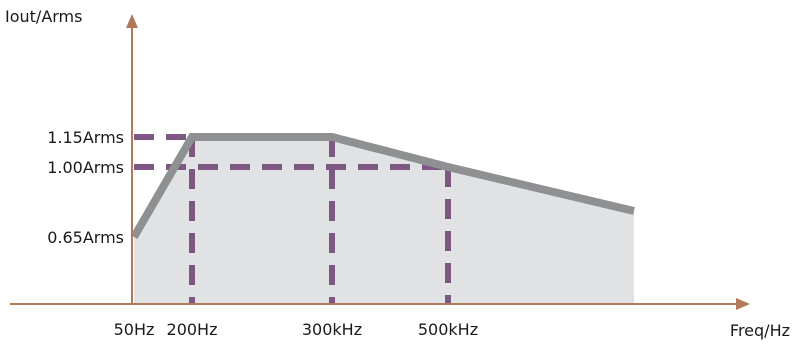  I want to click on x-tick-label-3: 500kHz, so click(448, 329).